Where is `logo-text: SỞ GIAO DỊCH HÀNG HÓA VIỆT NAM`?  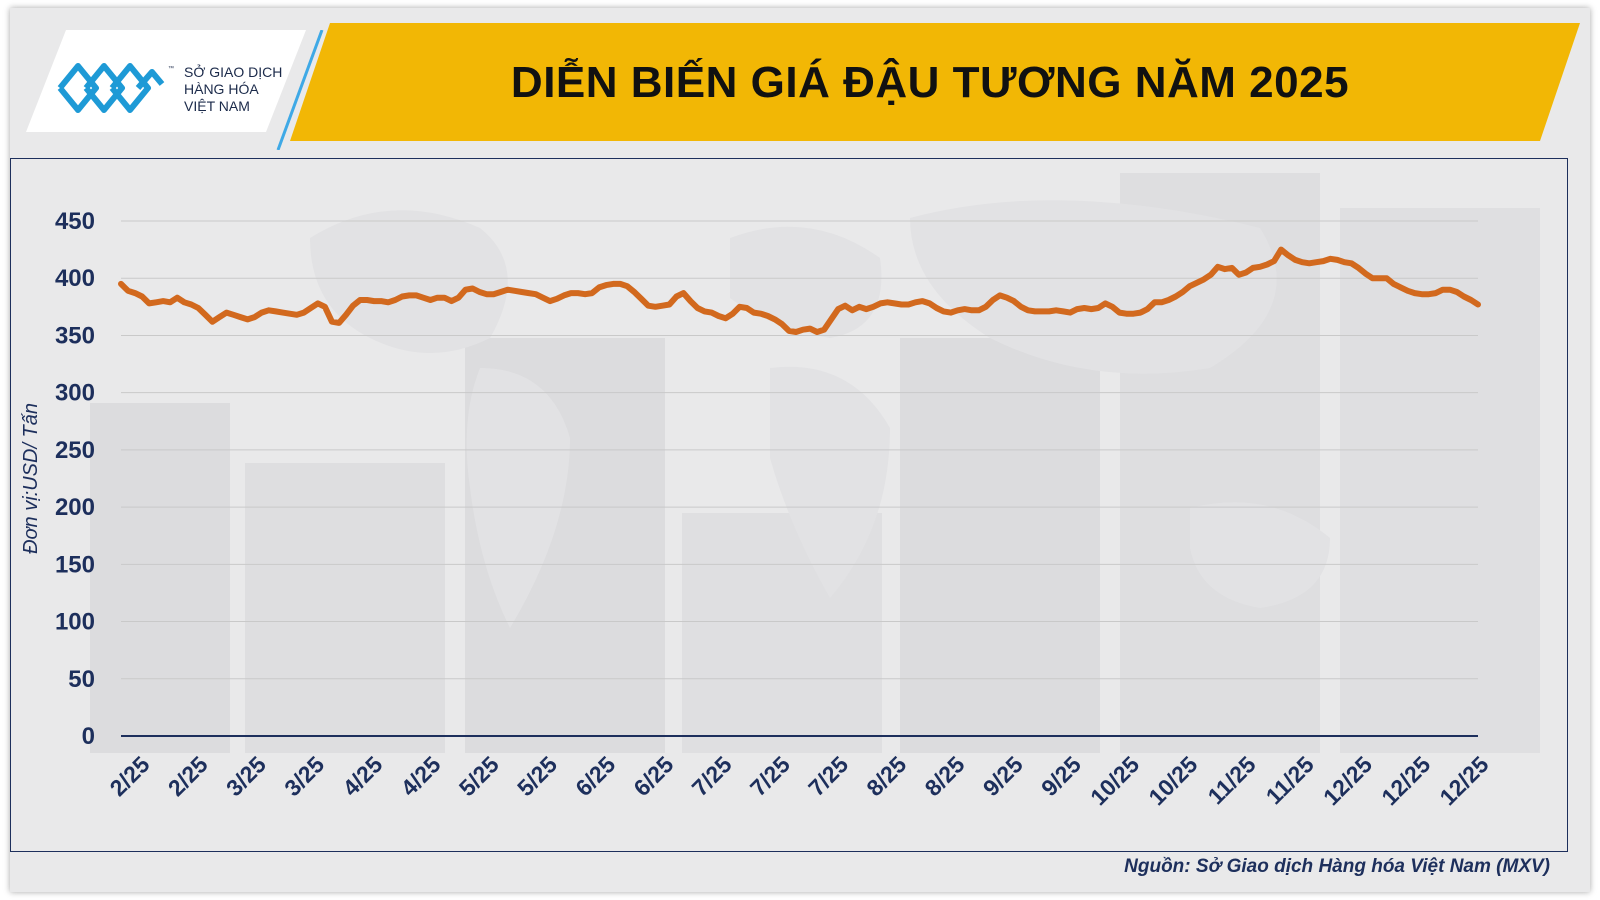 logo-text: SỞ GIAO DỊCH HÀNG HÓA VIỆT NAM is located at coordinates (233, 89).